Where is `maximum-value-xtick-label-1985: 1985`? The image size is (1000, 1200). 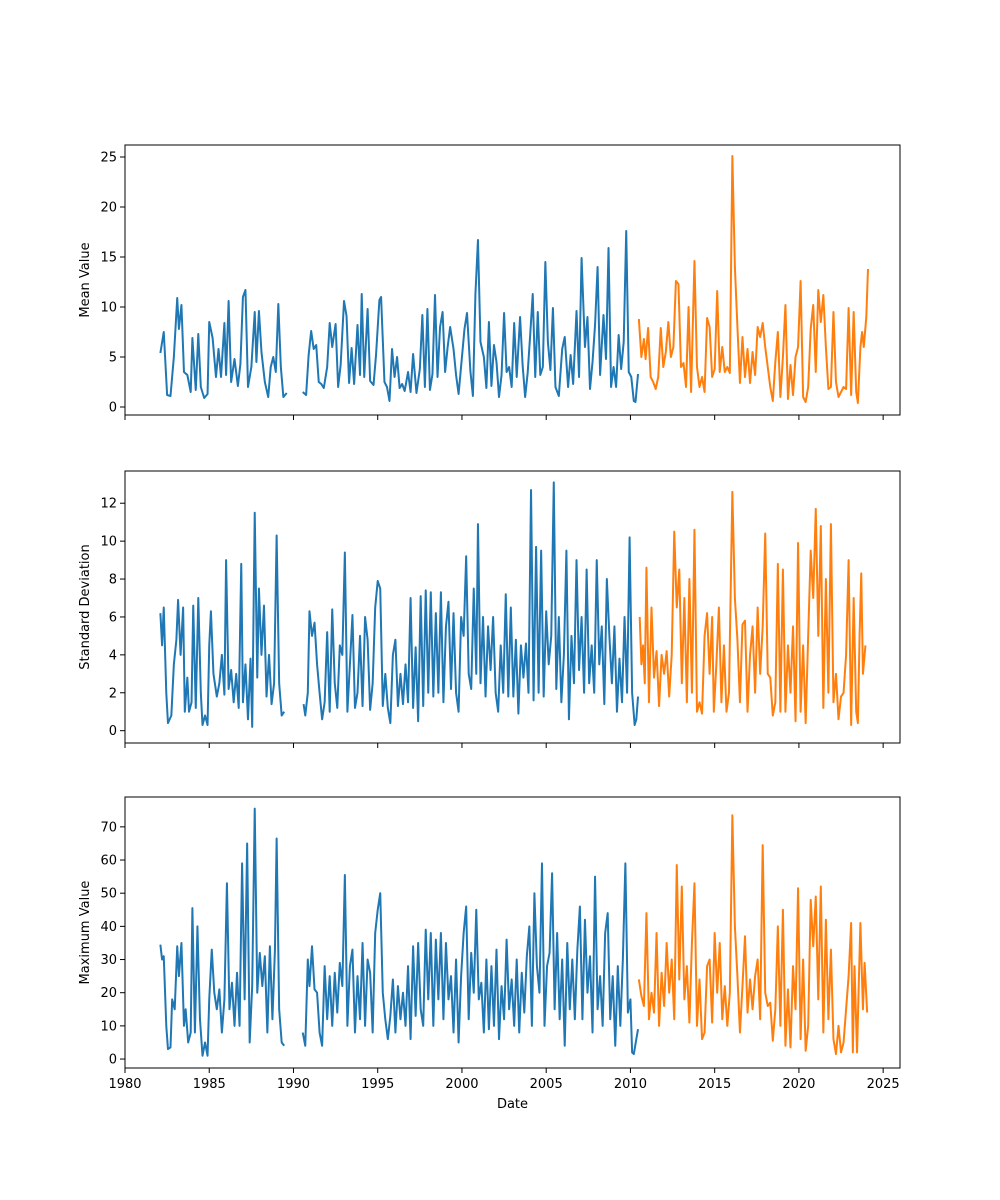 maximum-value-xtick-label-1985: 1985 is located at coordinates (209, 1084).